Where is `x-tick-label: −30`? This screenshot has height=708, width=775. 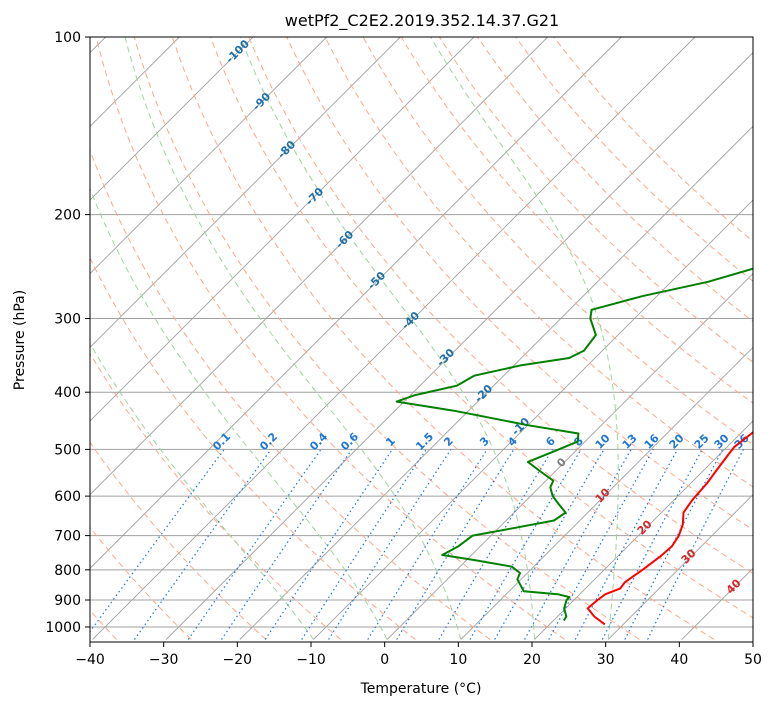
x-tick-label: −30 is located at coordinates (164, 660).